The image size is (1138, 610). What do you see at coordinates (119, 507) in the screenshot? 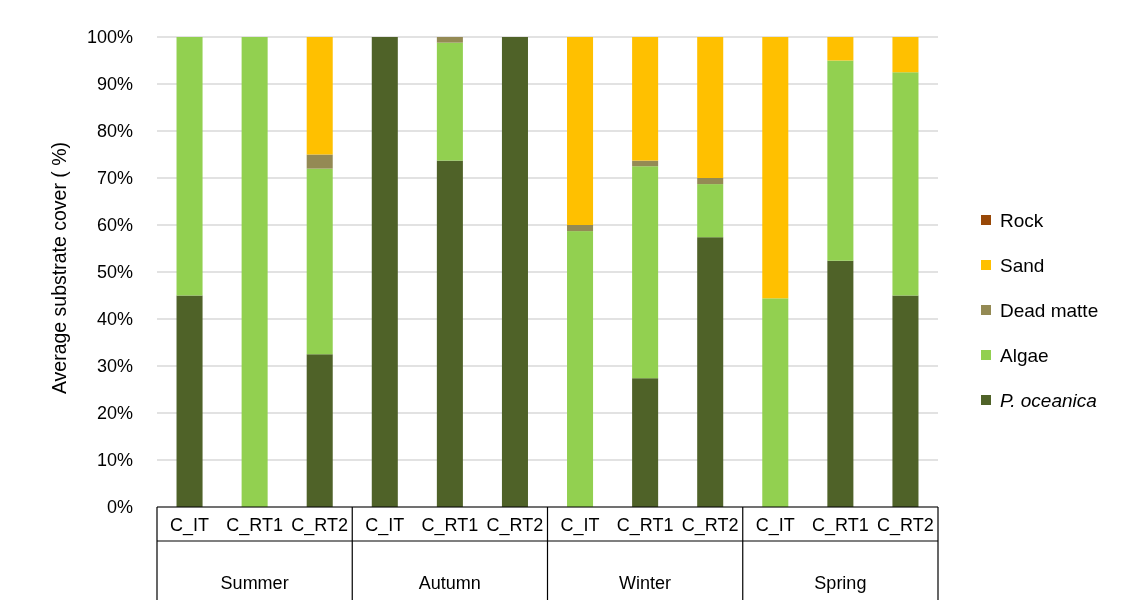
I see `y-tick-label: 0%` at bounding box center [119, 507].